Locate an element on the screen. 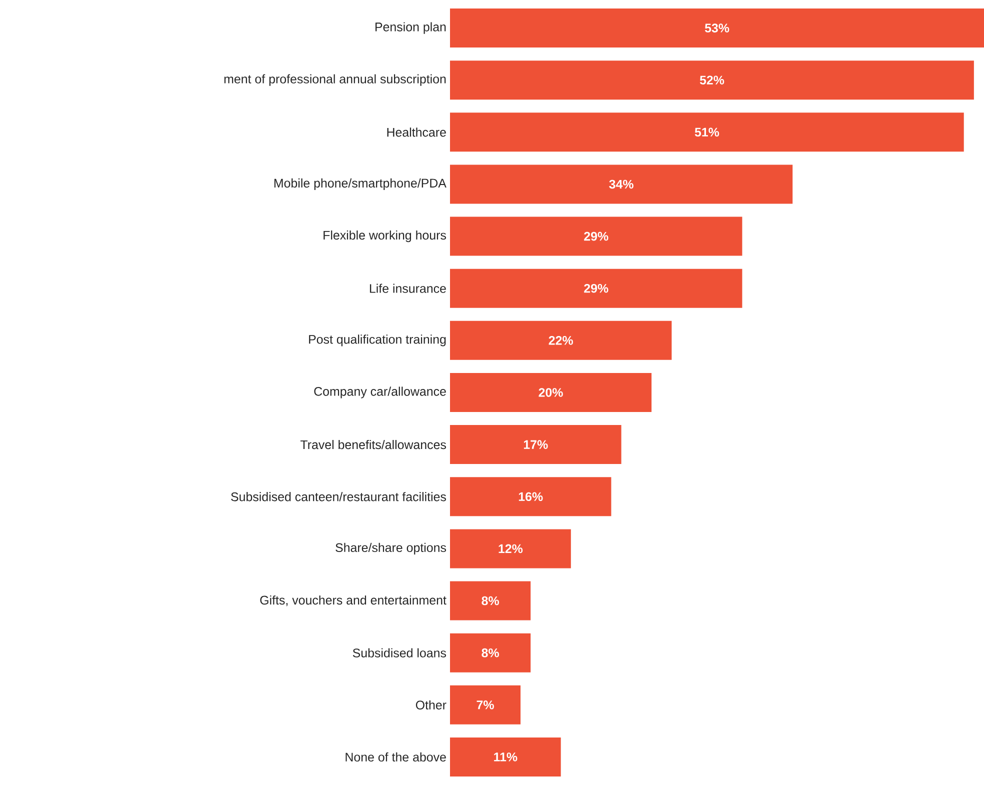 The height and width of the screenshot is (785, 984). y-tick-label: ment of professional annual subscription is located at coordinates (335, 80).